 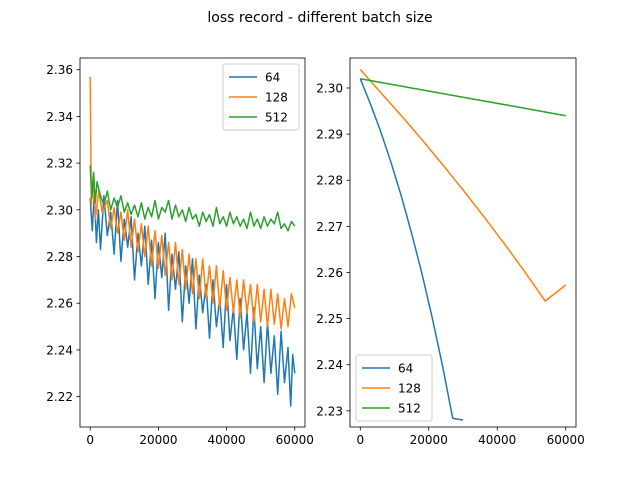 I want to click on y-tick-label: 2.23, so click(x=329, y=411).